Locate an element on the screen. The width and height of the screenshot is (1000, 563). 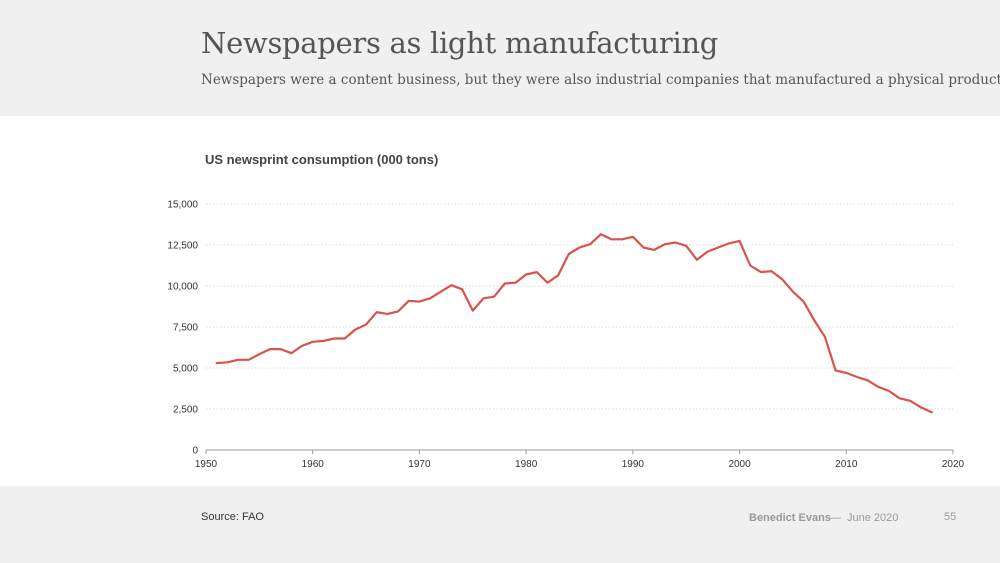
y-tick-label: 0 is located at coordinates (195, 451).